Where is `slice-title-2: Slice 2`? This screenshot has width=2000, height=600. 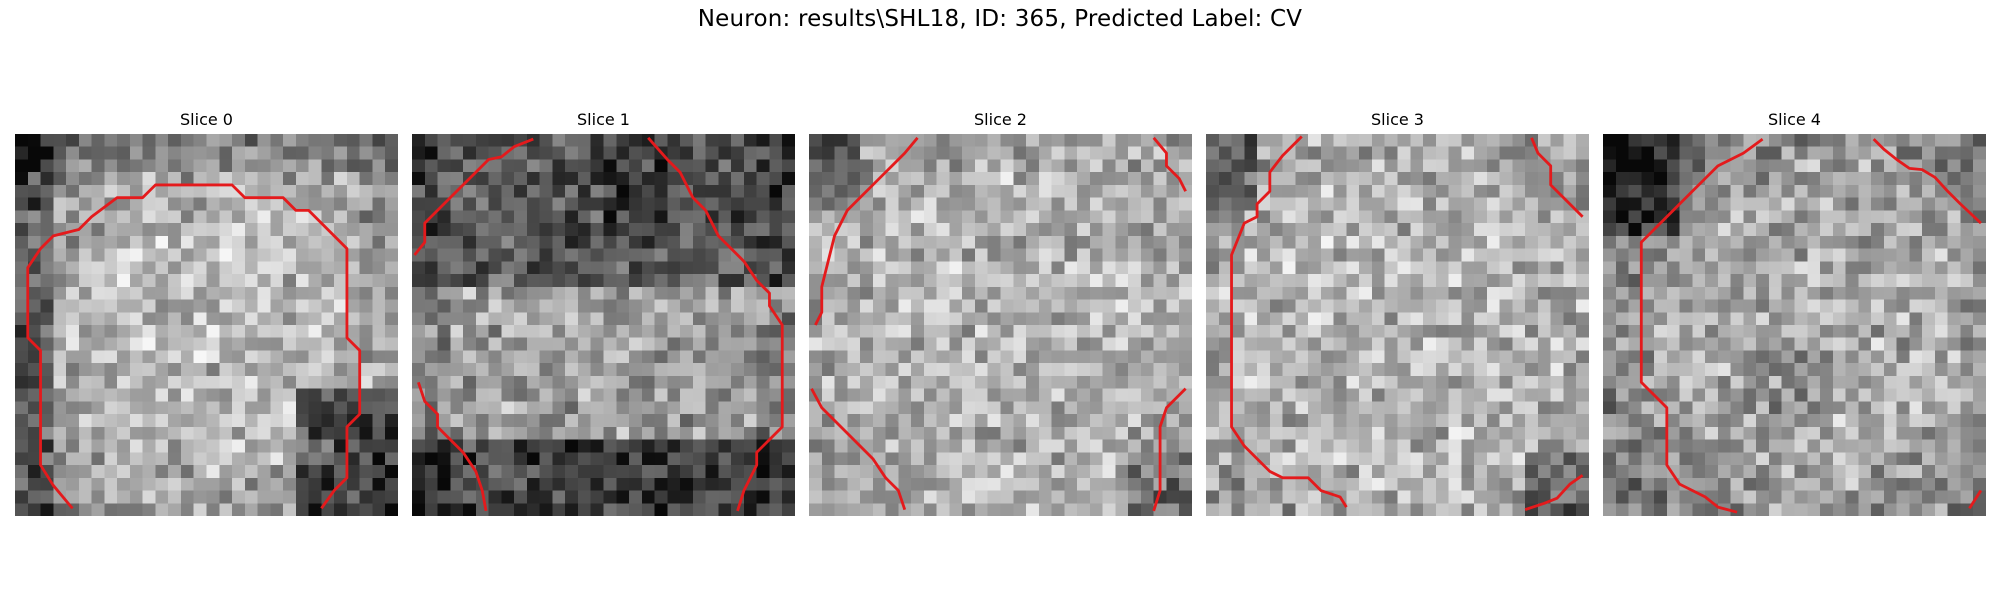 slice-title-2: Slice 2 is located at coordinates (1000, 119).